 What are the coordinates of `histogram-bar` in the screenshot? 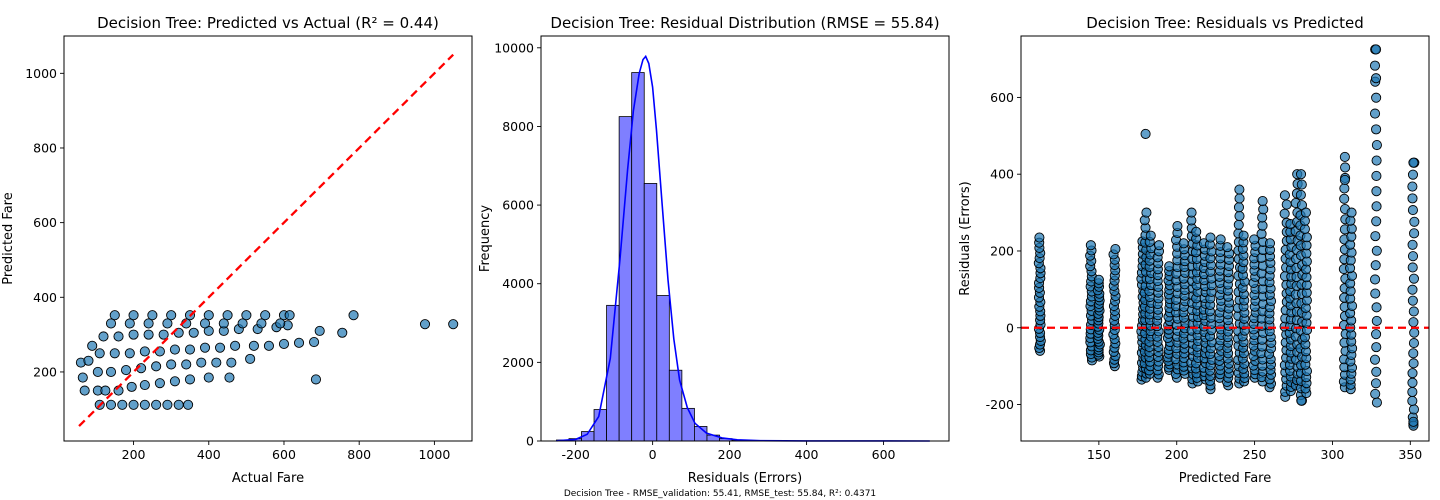 It's located at (650, 312).